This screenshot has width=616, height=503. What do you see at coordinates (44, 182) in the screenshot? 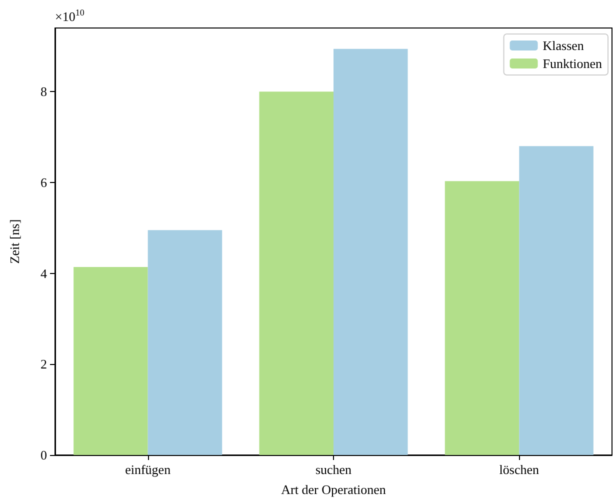
I see `y-tick-label: 6` at bounding box center [44, 182].